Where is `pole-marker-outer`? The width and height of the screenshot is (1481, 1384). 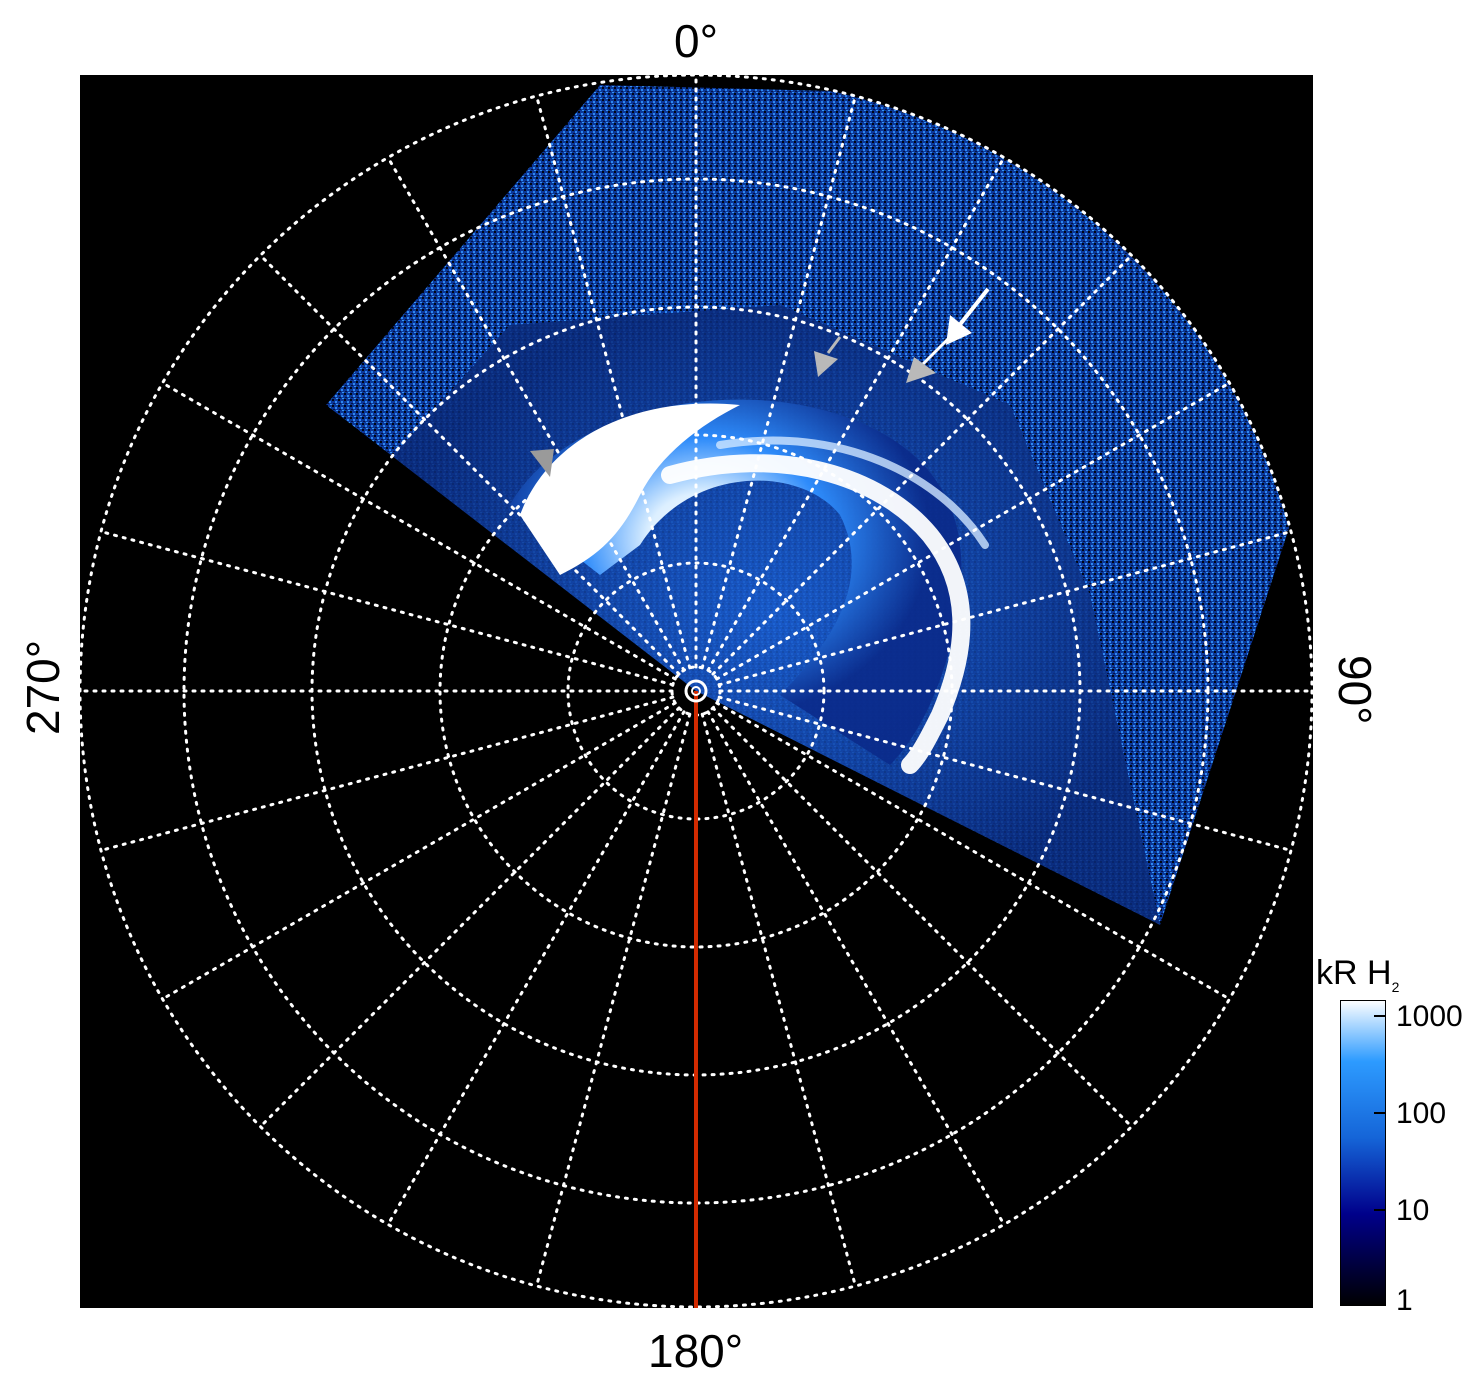 pole-marker-outer is located at coordinates (696, 691).